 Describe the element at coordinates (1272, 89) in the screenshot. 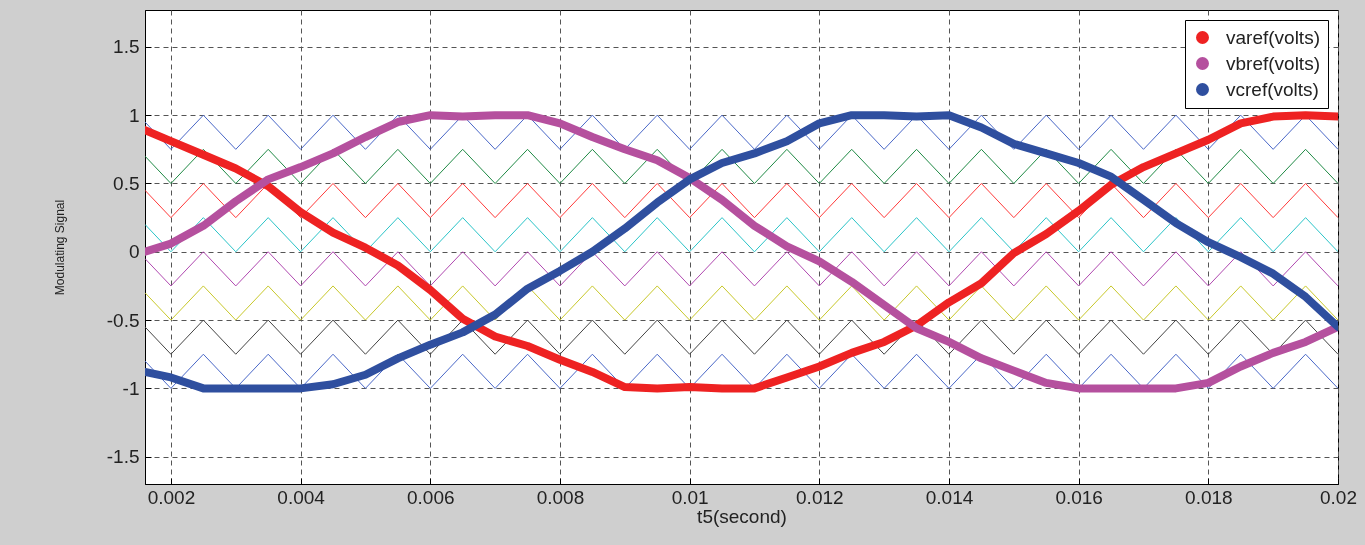

I see `legend-label: vcref(volts)` at that location.